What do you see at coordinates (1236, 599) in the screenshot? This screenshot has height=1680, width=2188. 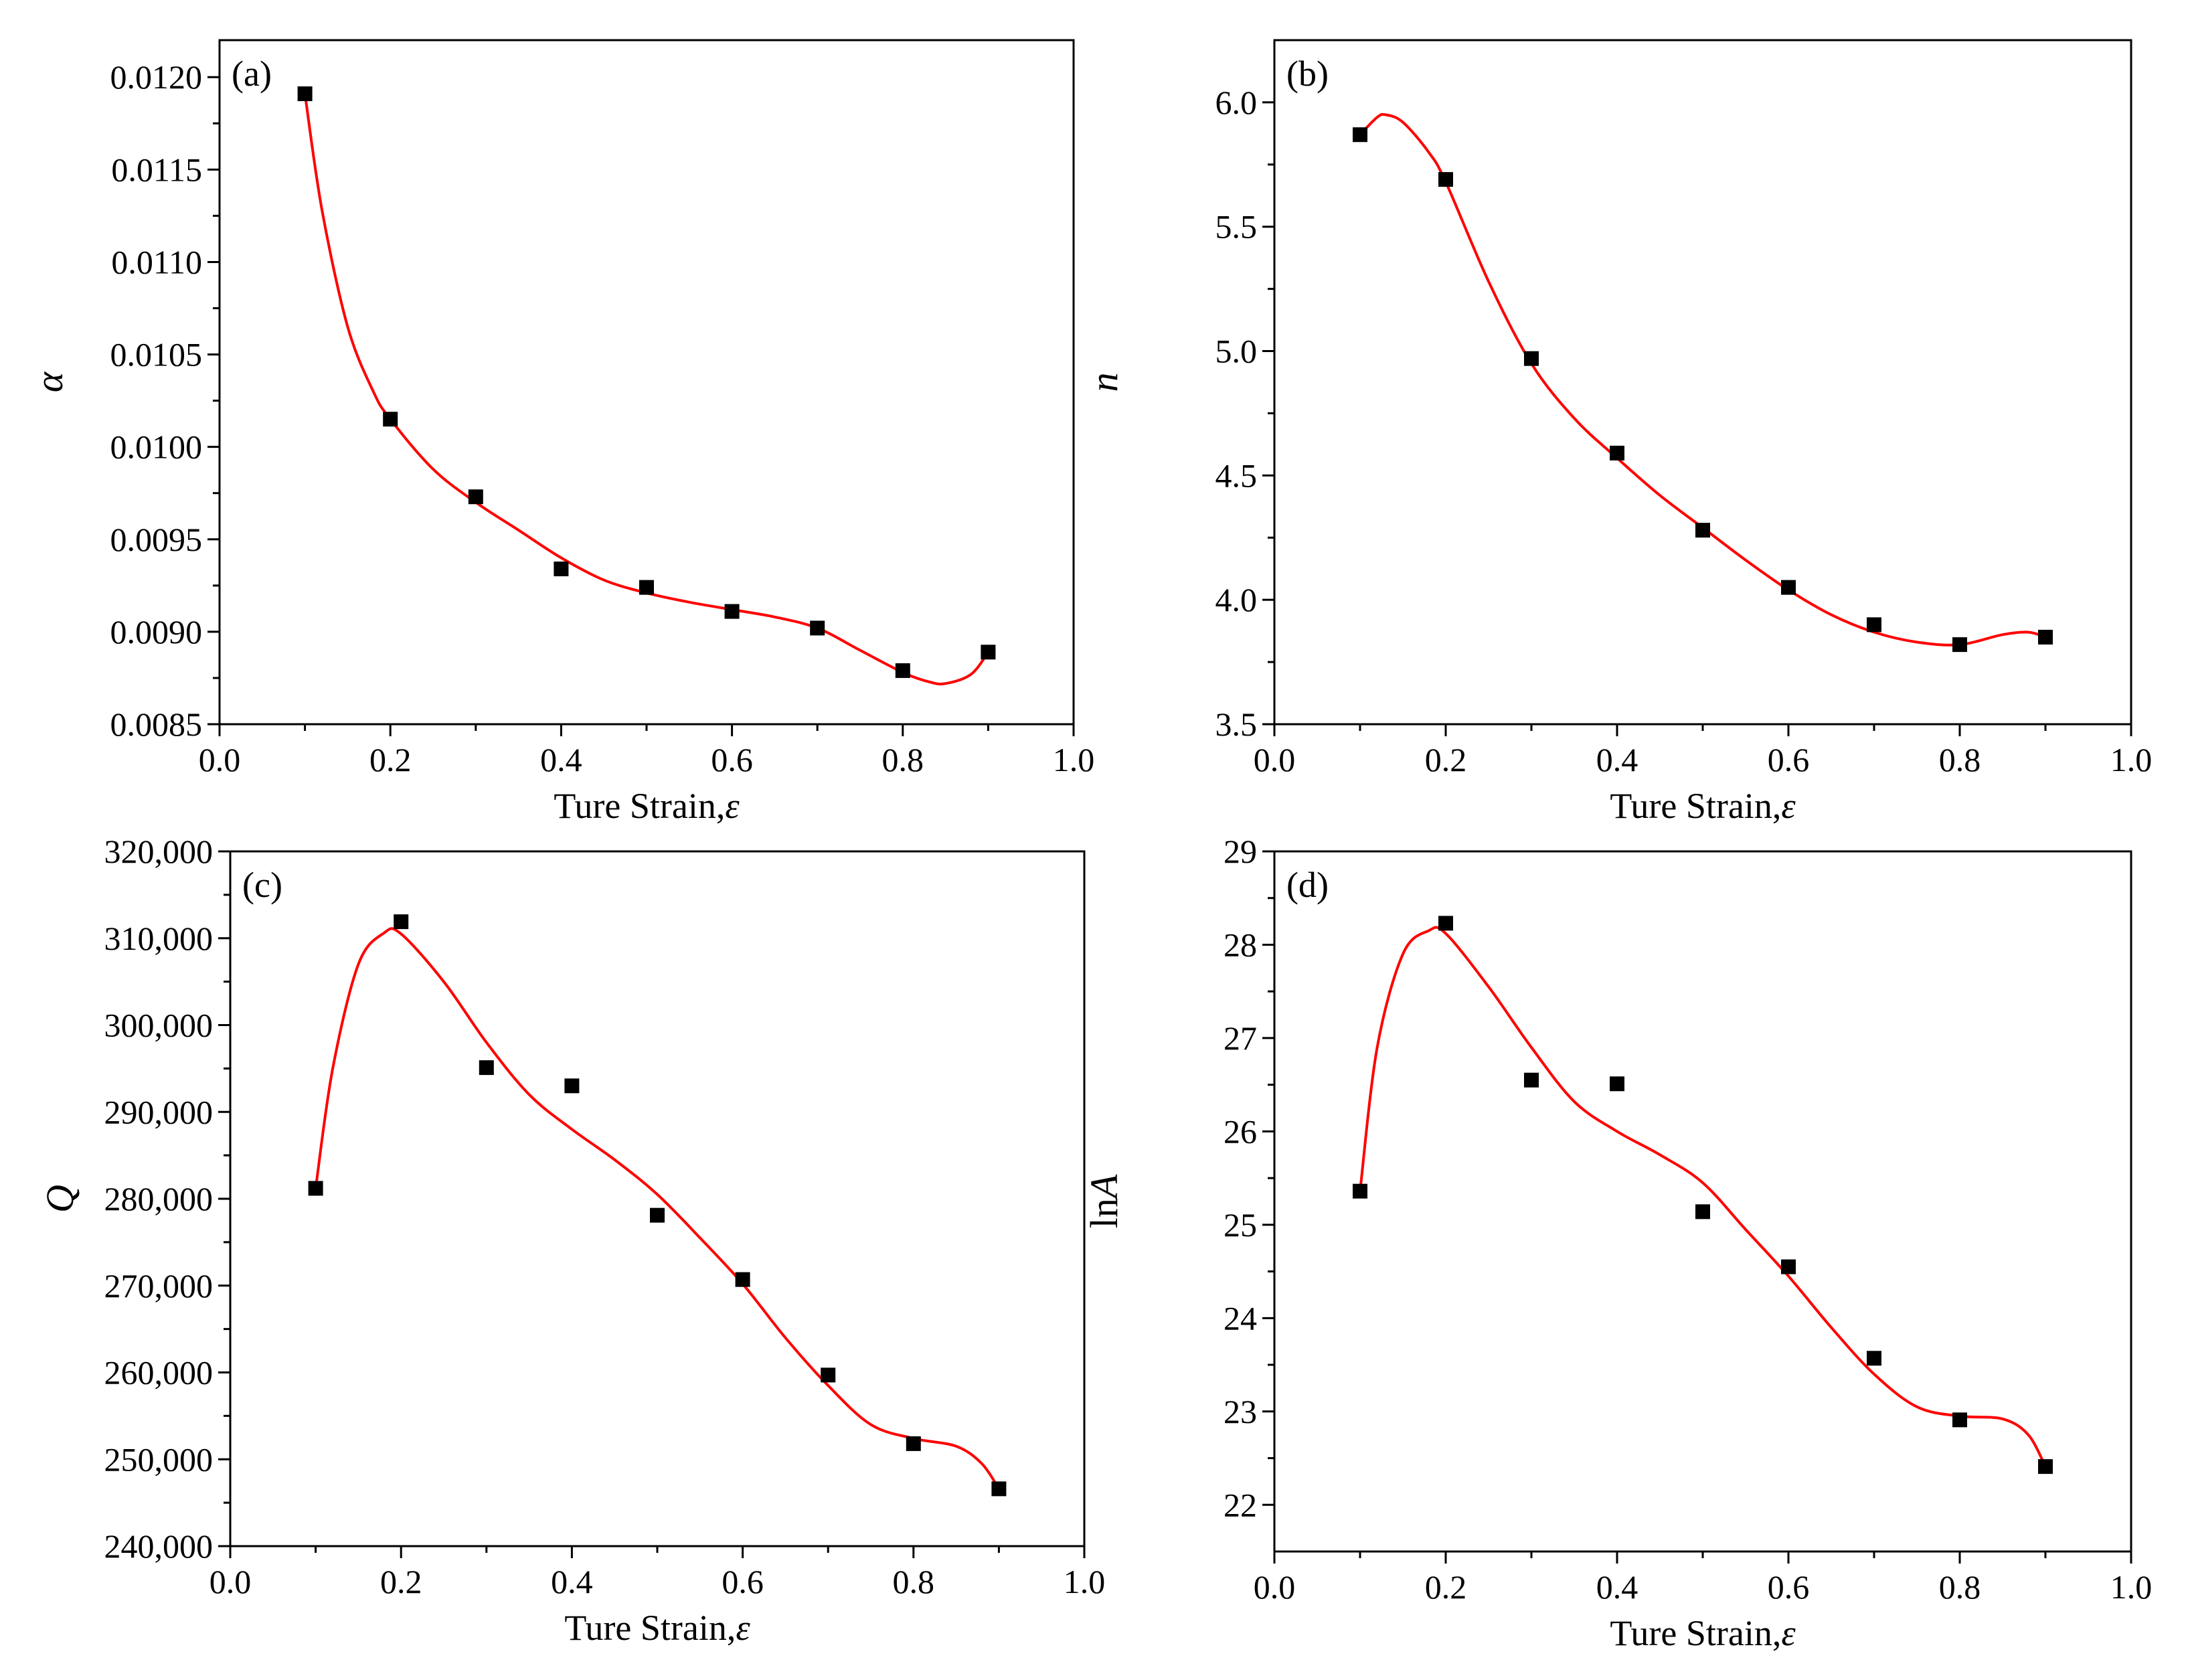 I see `y-tick-label: 4.0` at bounding box center [1236, 599].